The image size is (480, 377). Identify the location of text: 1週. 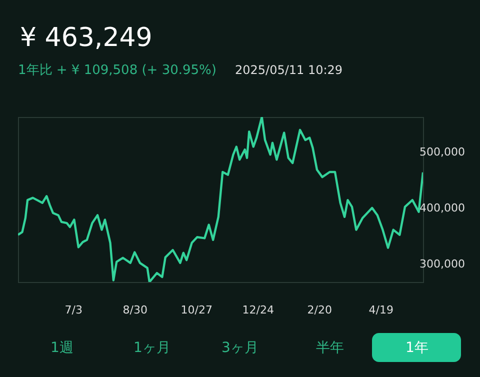
(62, 348).